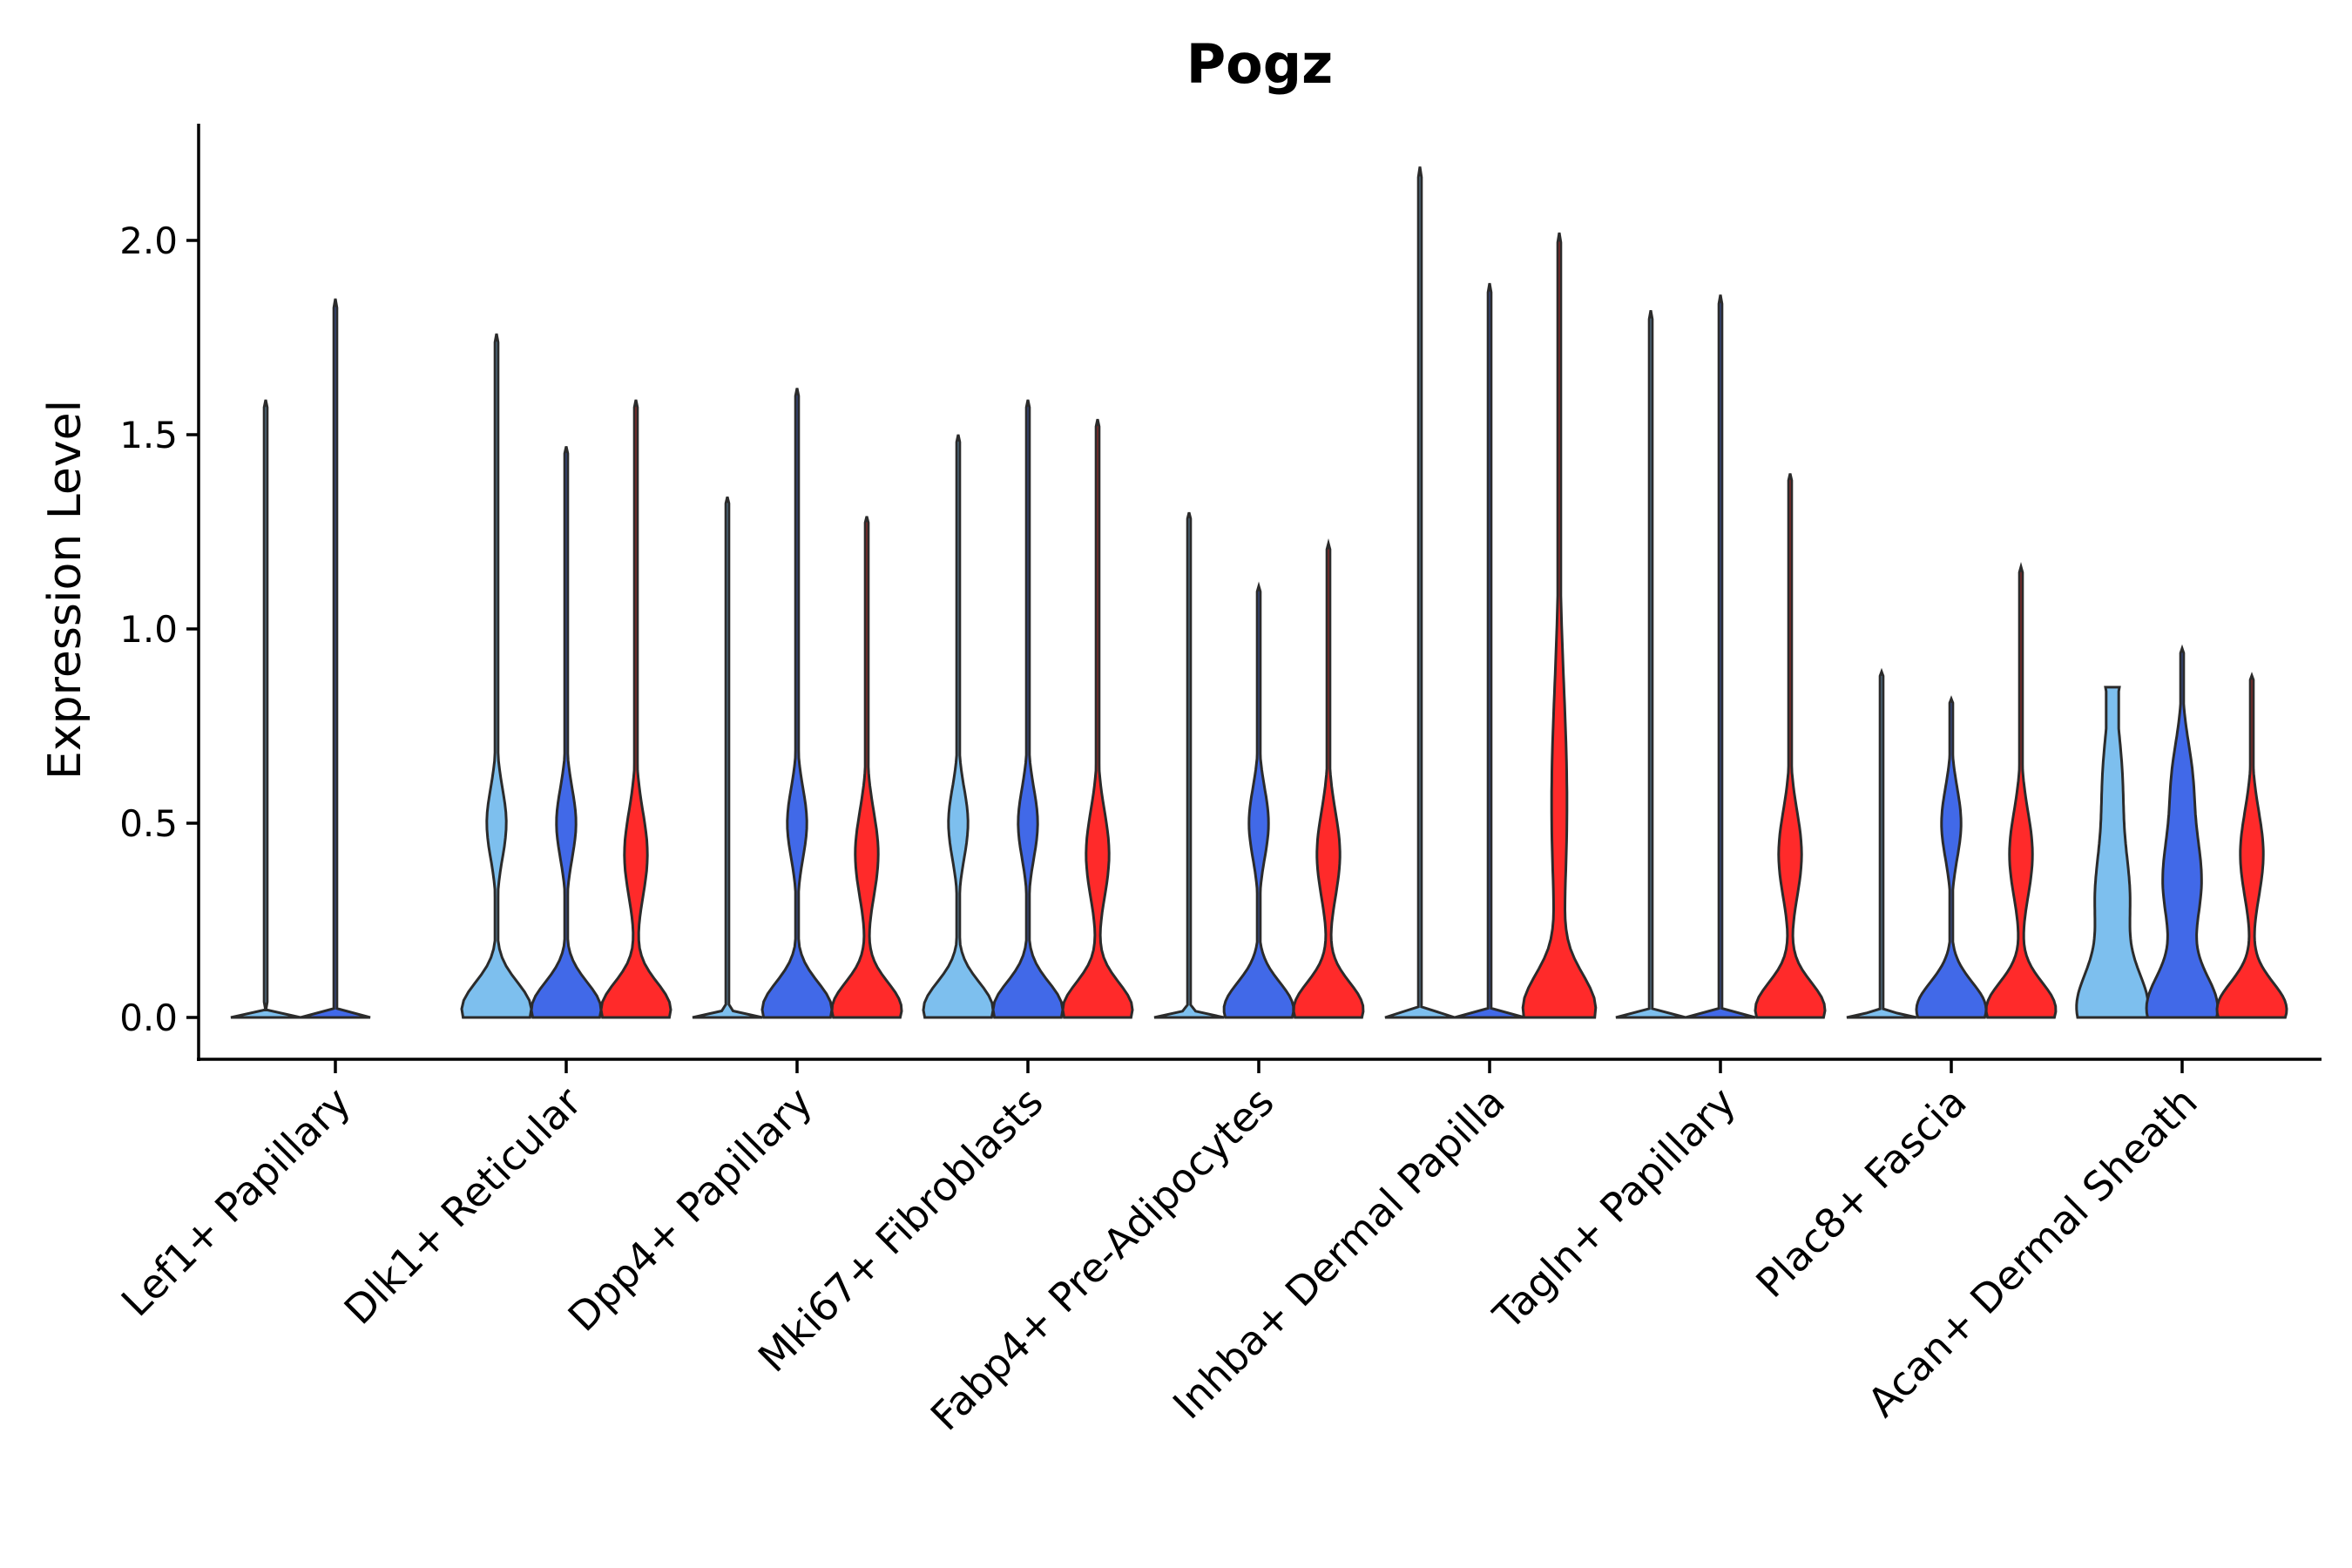  I want to click on chart-title: Pogz, so click(1260, 64).